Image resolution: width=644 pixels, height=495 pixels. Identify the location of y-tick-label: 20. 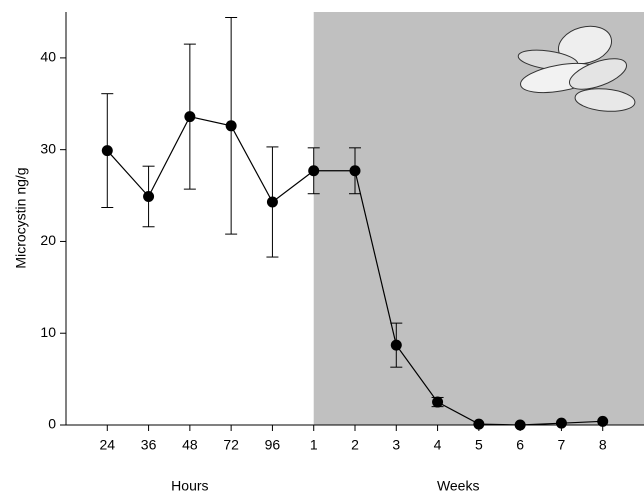
(48, 240).